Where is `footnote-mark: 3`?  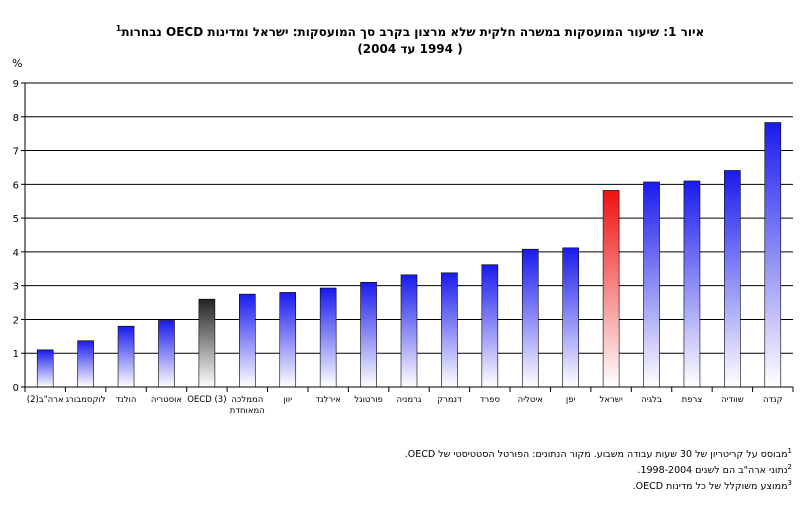
footnote-mark: 3 is located at coordinates (789, 483).